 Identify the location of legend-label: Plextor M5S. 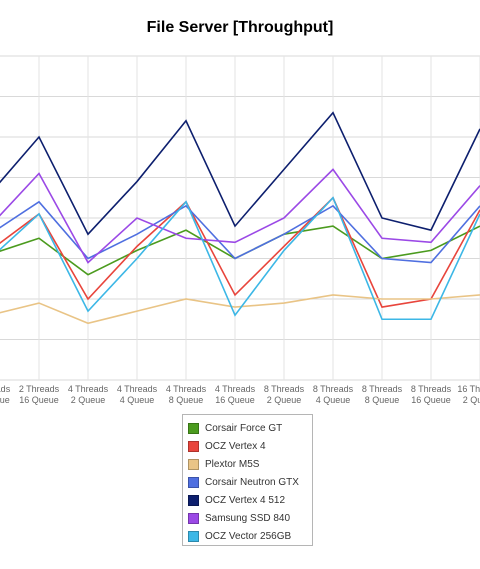
(232, 464).